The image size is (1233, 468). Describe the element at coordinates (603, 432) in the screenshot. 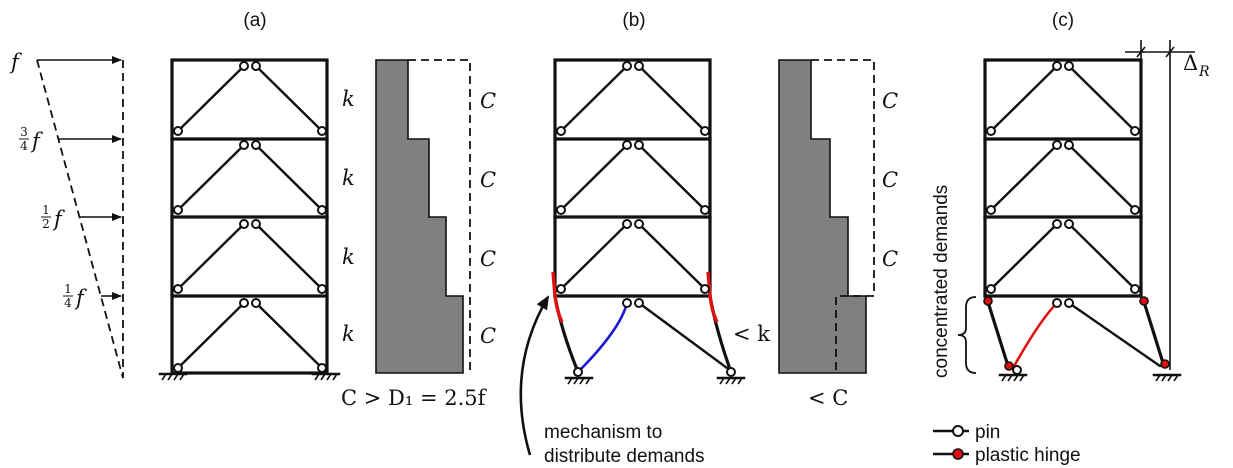

I see `mechanism-note-line1: mechanism to` at that location.